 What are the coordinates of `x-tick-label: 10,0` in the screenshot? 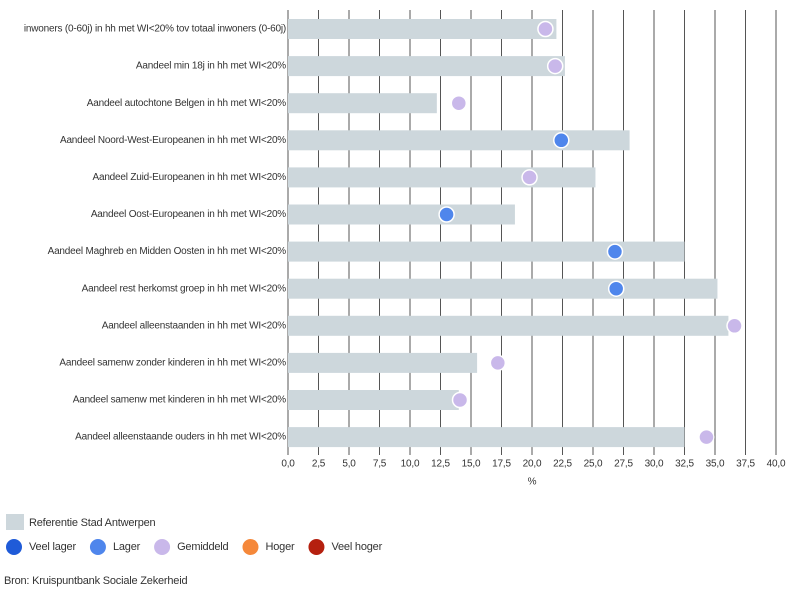 It's located at (410, 464).